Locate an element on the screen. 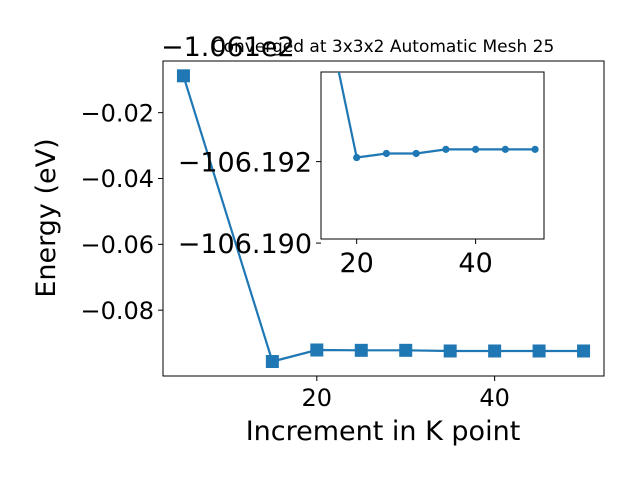  y-tick-label: −0.02 is located at coordinates (117, 113).